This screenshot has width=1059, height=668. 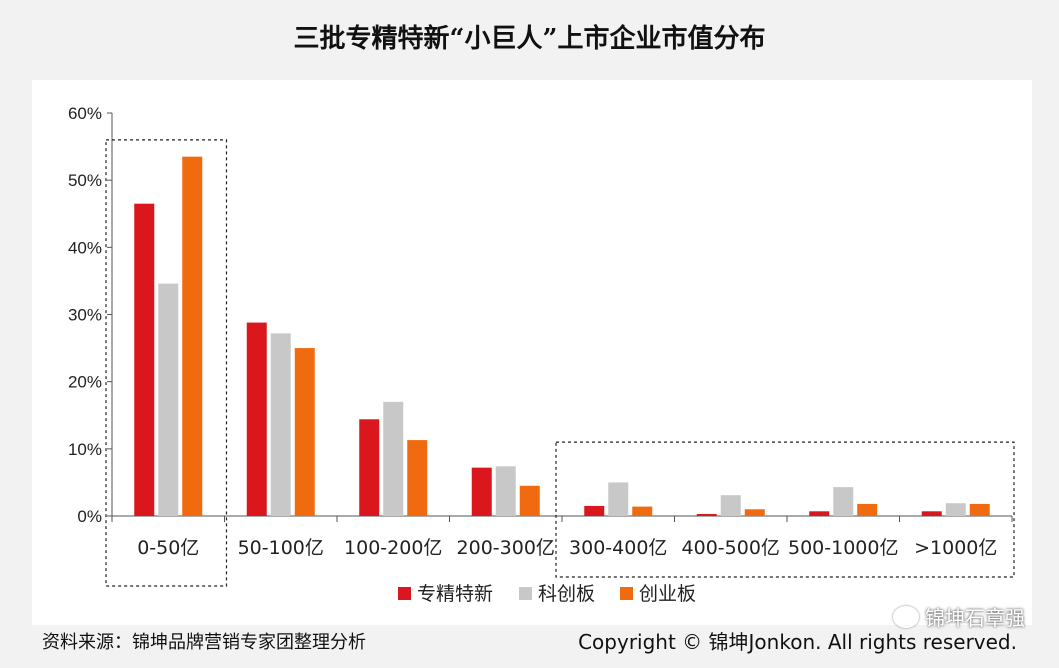 I want to click on wechat-icon, so click(x=906, y=616).